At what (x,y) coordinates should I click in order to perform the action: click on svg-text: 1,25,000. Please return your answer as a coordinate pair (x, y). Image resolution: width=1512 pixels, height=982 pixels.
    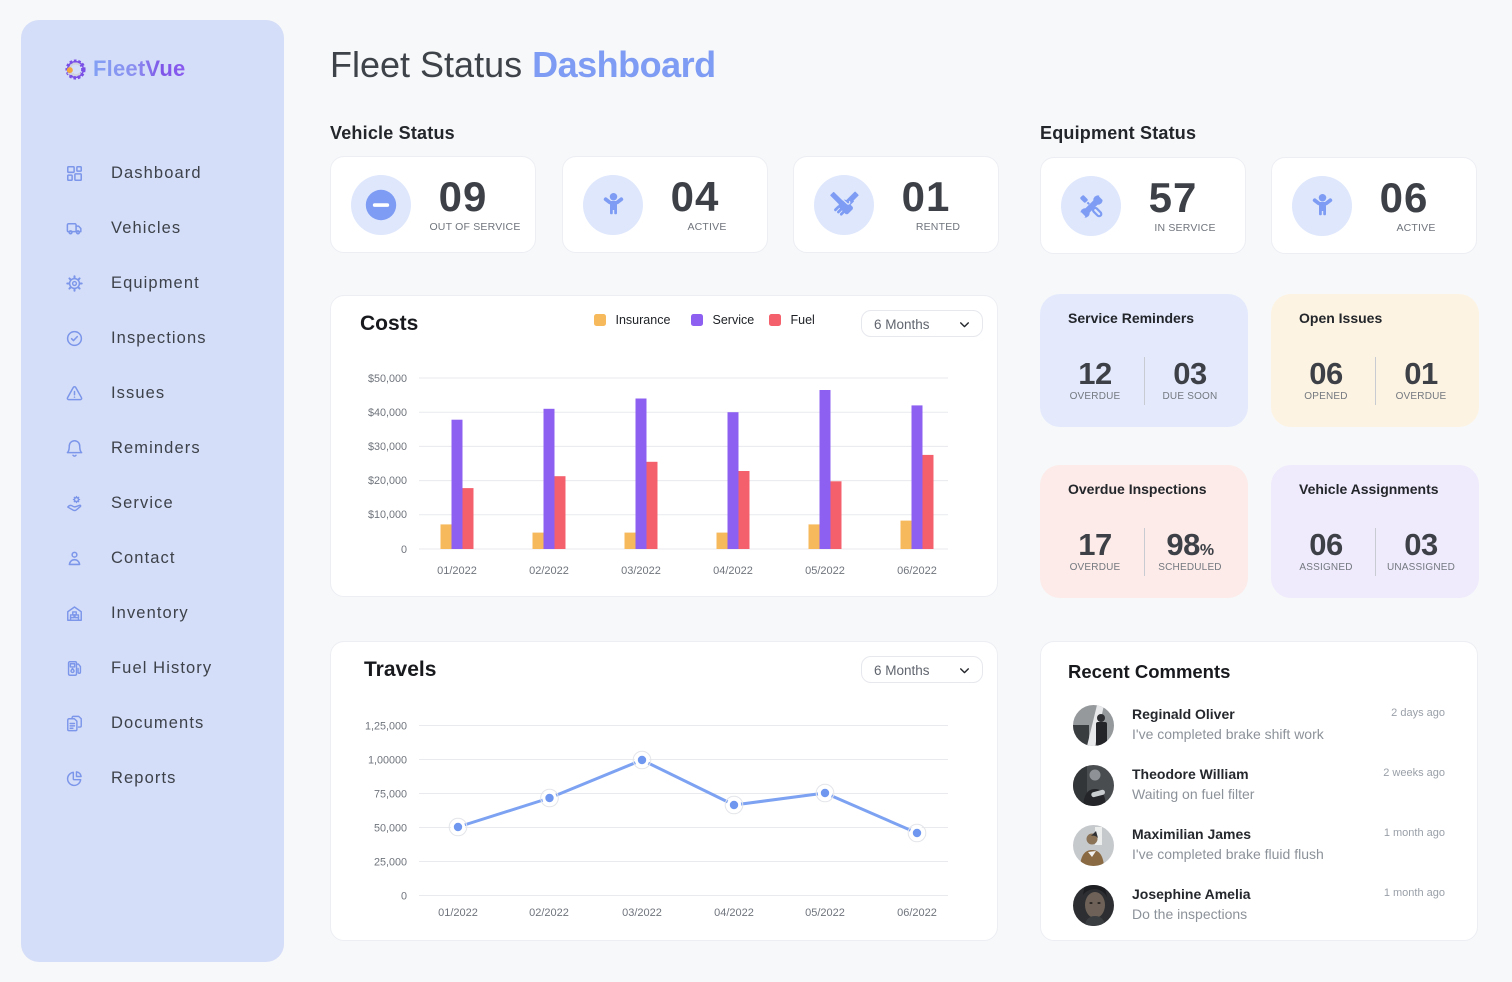
    Looking at the image, I should click on (386, 727).